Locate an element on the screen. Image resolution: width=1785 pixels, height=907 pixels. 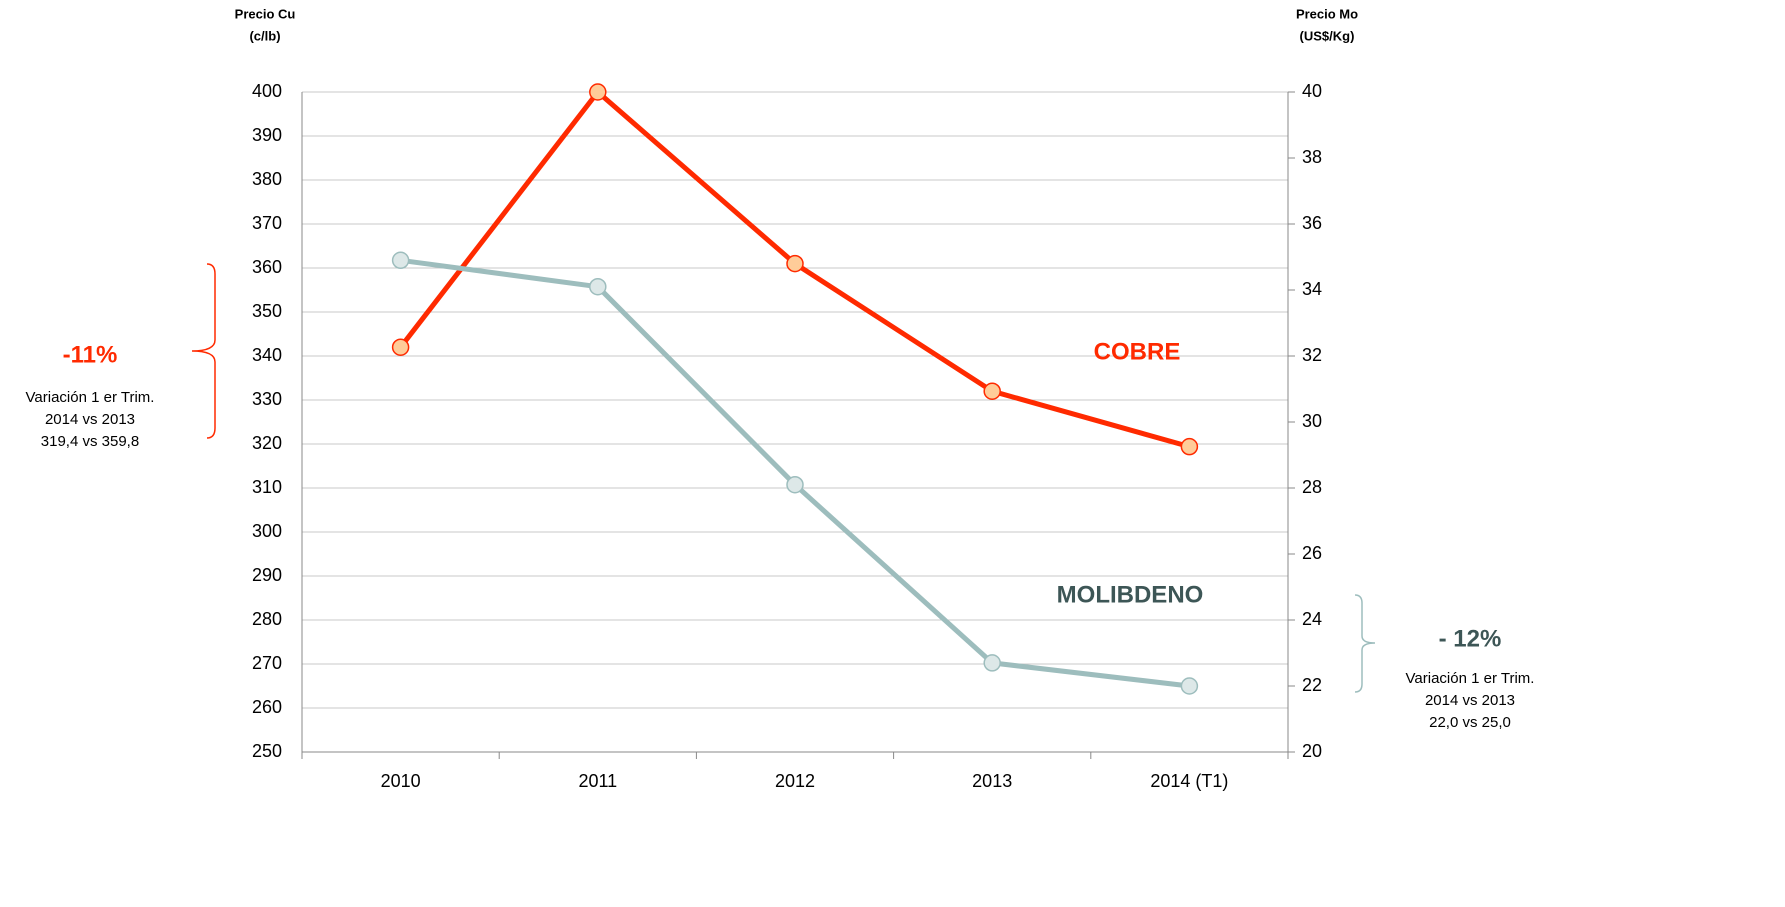
y2-tick-label: 34 is located at coordinates (1312, 289).